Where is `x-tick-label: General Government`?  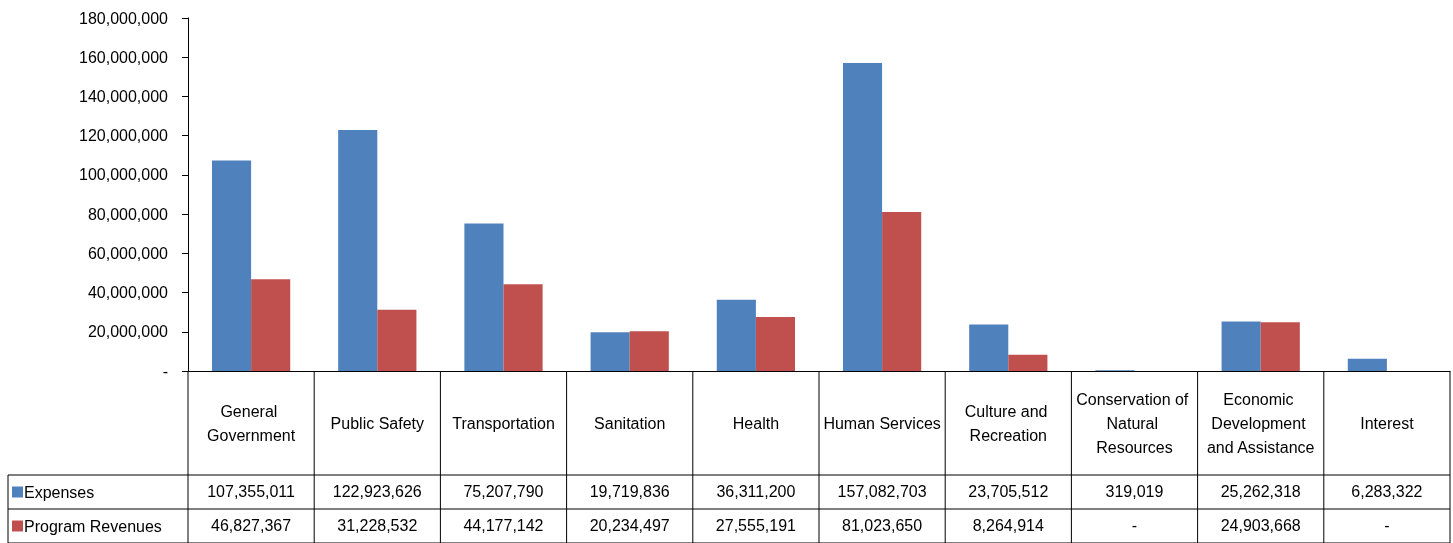
x-tick-label: General Government is located at coordinates (251, 423).